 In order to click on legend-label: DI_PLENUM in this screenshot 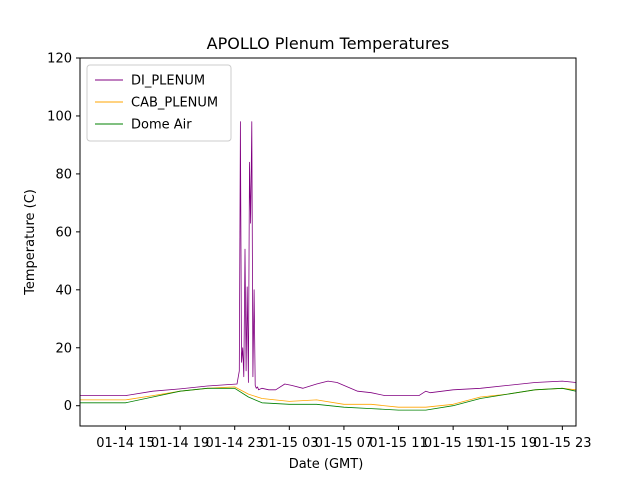, I will do `click(168, 81)`.